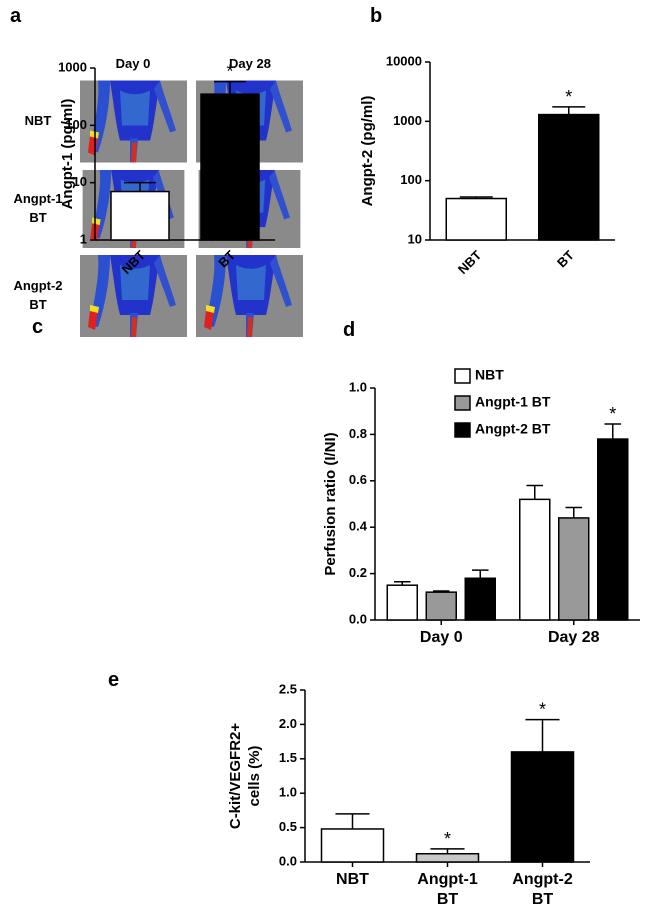 Image resolution: width=668 pixels, height=914 pixels. Describe the element at coordinates (489, 375) in the screenshot. I see `legend-label: NBT` at that location.